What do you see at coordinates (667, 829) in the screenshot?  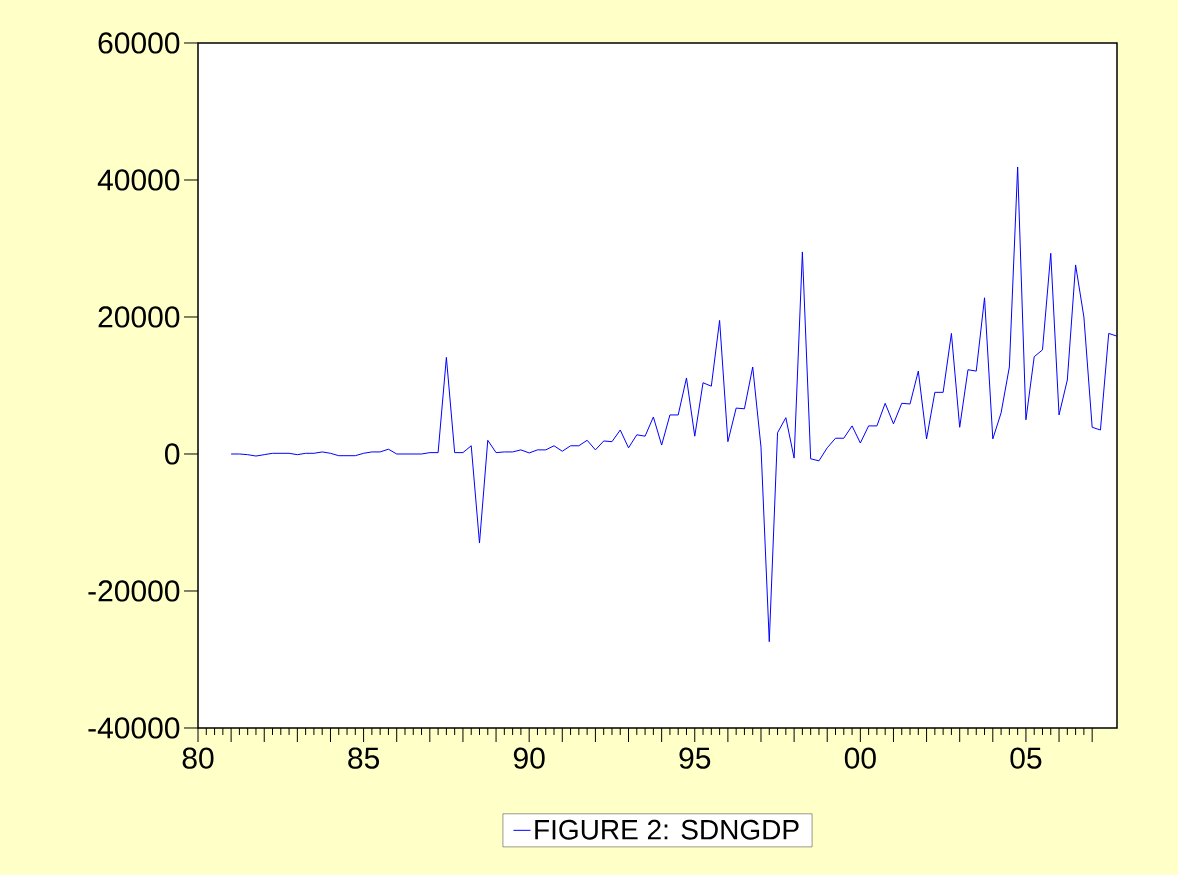 I see `legend-label: FIGURE 2: SDNGDP` at bounding box center [667, 829].